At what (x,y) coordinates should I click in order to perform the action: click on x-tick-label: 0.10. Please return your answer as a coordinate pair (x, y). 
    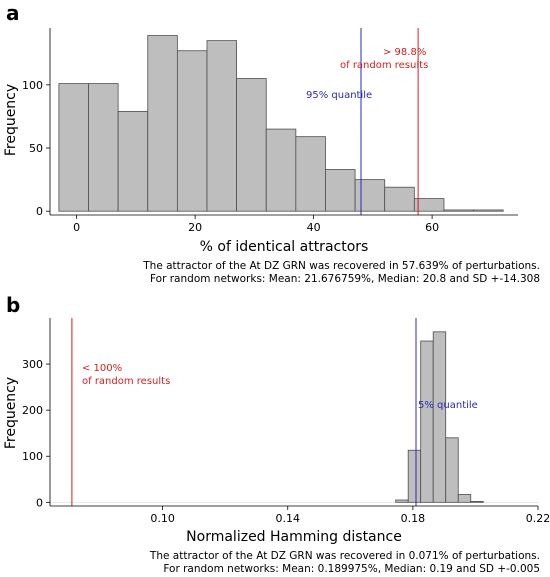
    Looking at the image, I should click on (162, 518).